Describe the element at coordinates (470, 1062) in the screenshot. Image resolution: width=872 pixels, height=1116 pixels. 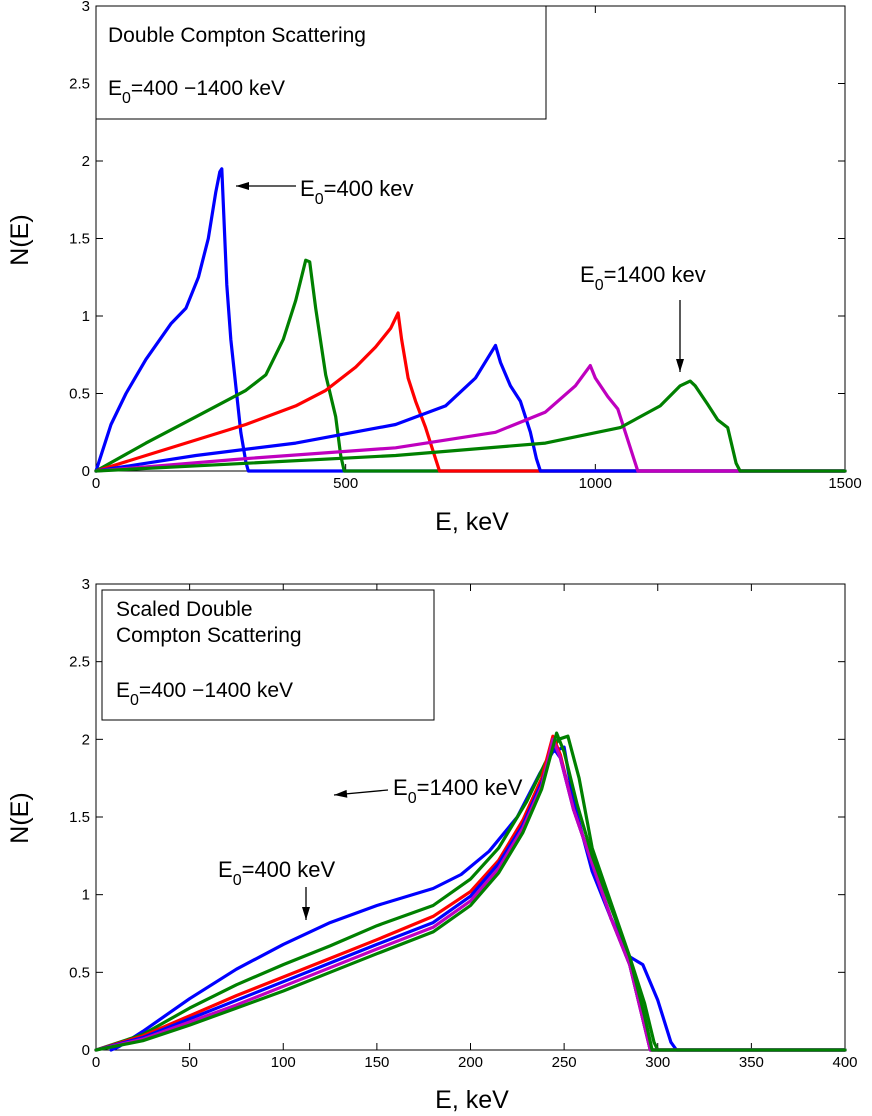
I see `x-tick-label: 200` at that location.